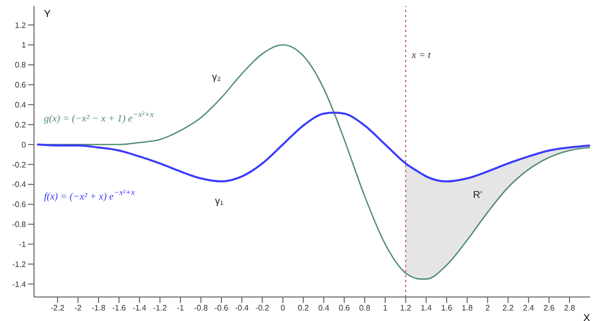 The image size is (598, 321). I want to click on x-tick-label: -1.8, so click(99, 308).